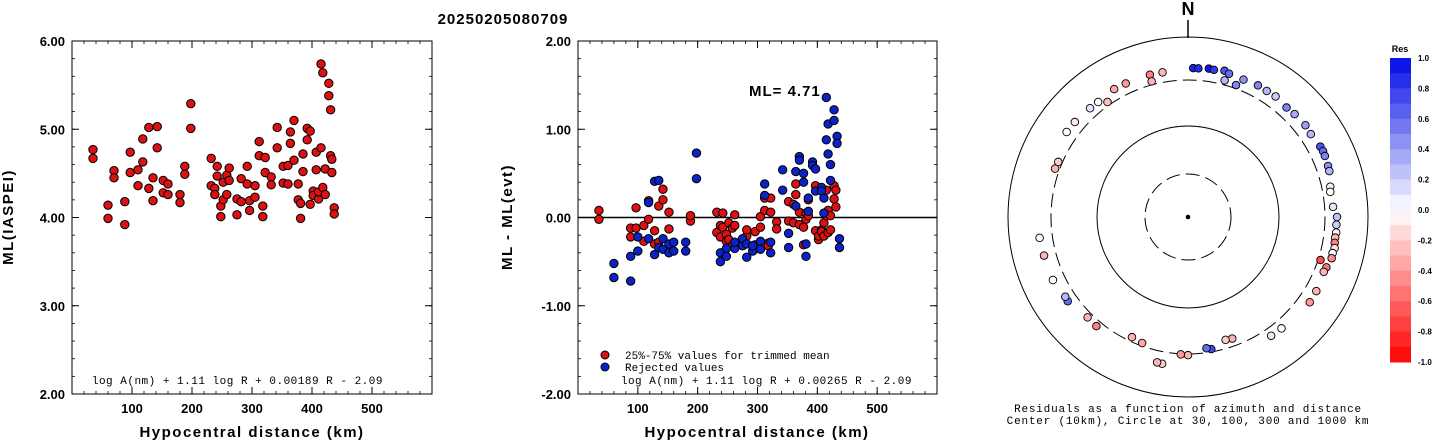 This screenshot has height=446, width=1437. Describe the element at coordinates (556, 306) in the screenshot. I see `residual-y-tick-label: -1.00` at that location.